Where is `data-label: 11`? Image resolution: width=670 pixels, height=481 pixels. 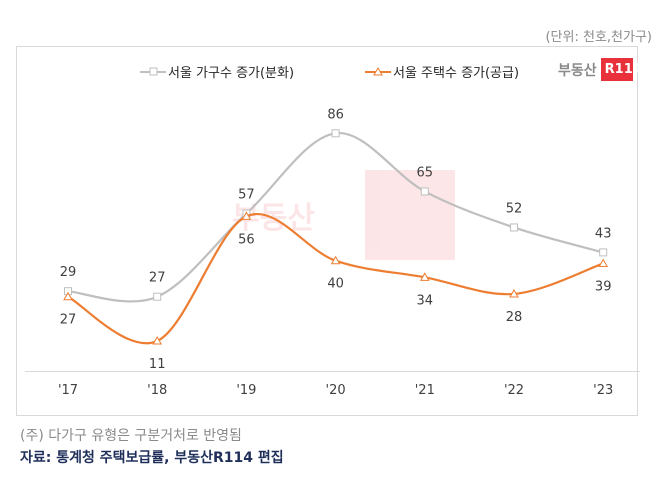 data-label: 11 is located at coordinates (157, 364).